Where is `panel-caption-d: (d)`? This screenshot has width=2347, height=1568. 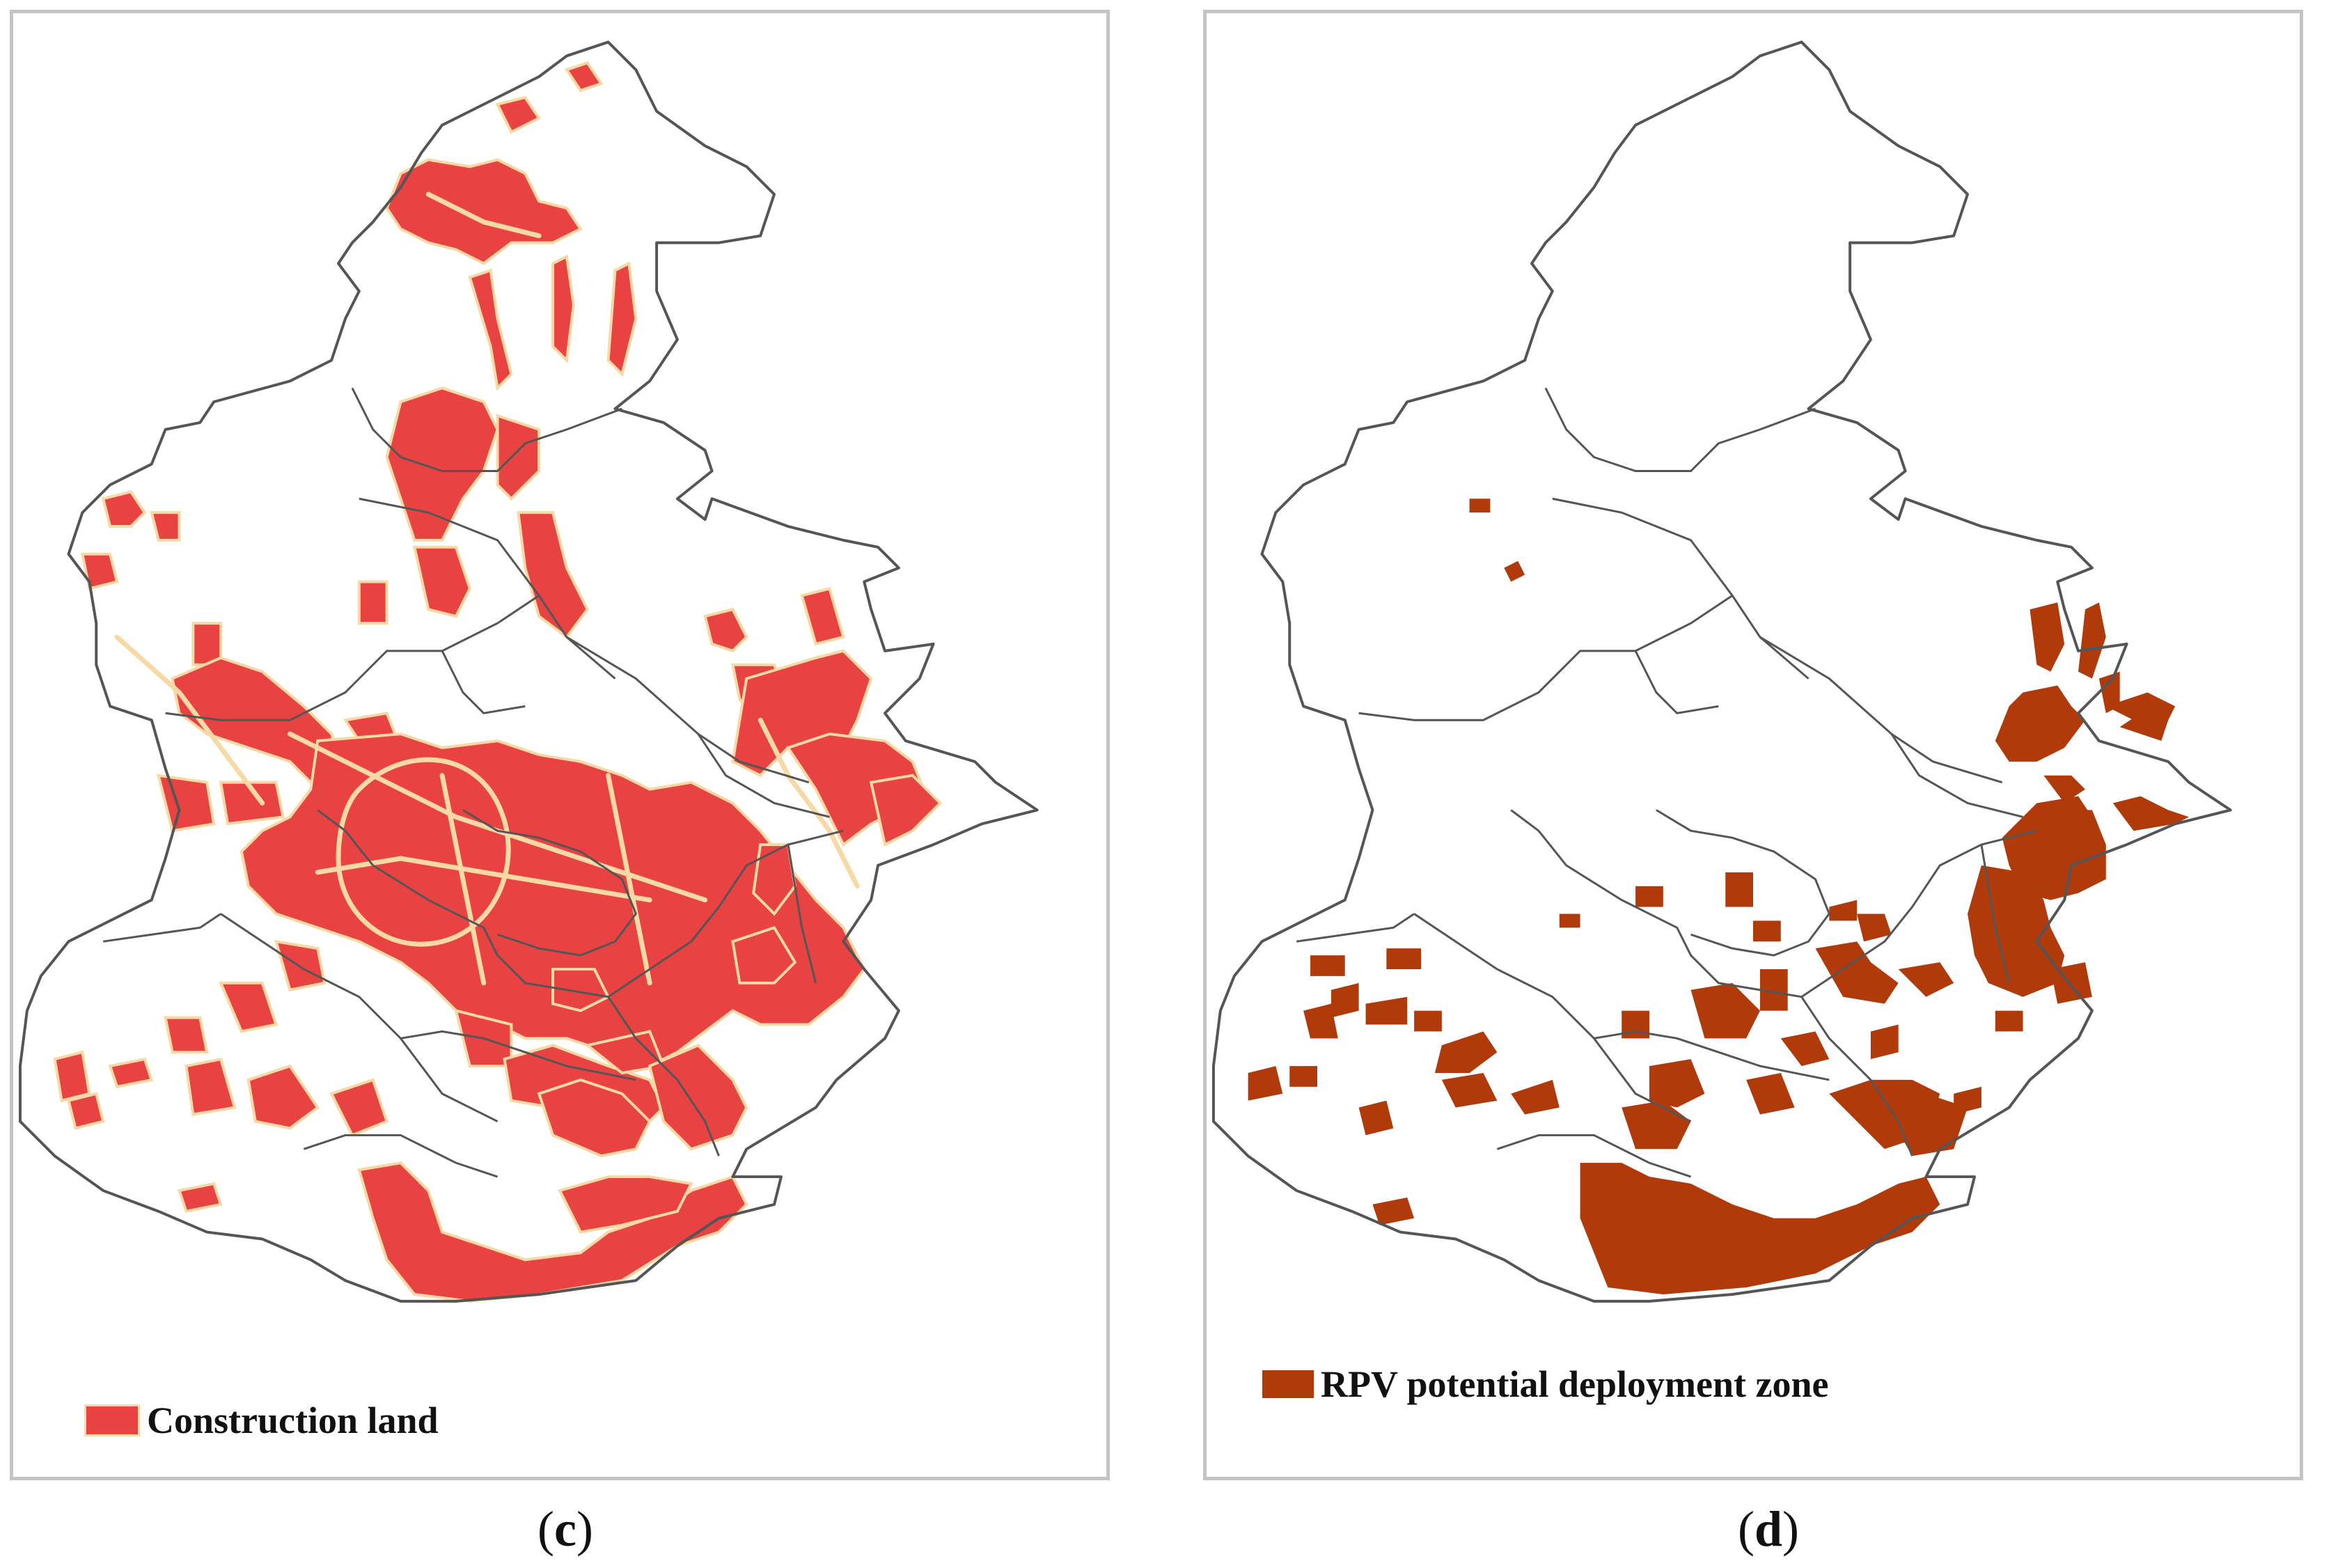
panel-caption-d: (d) is located at coordinates (1768, 1529).